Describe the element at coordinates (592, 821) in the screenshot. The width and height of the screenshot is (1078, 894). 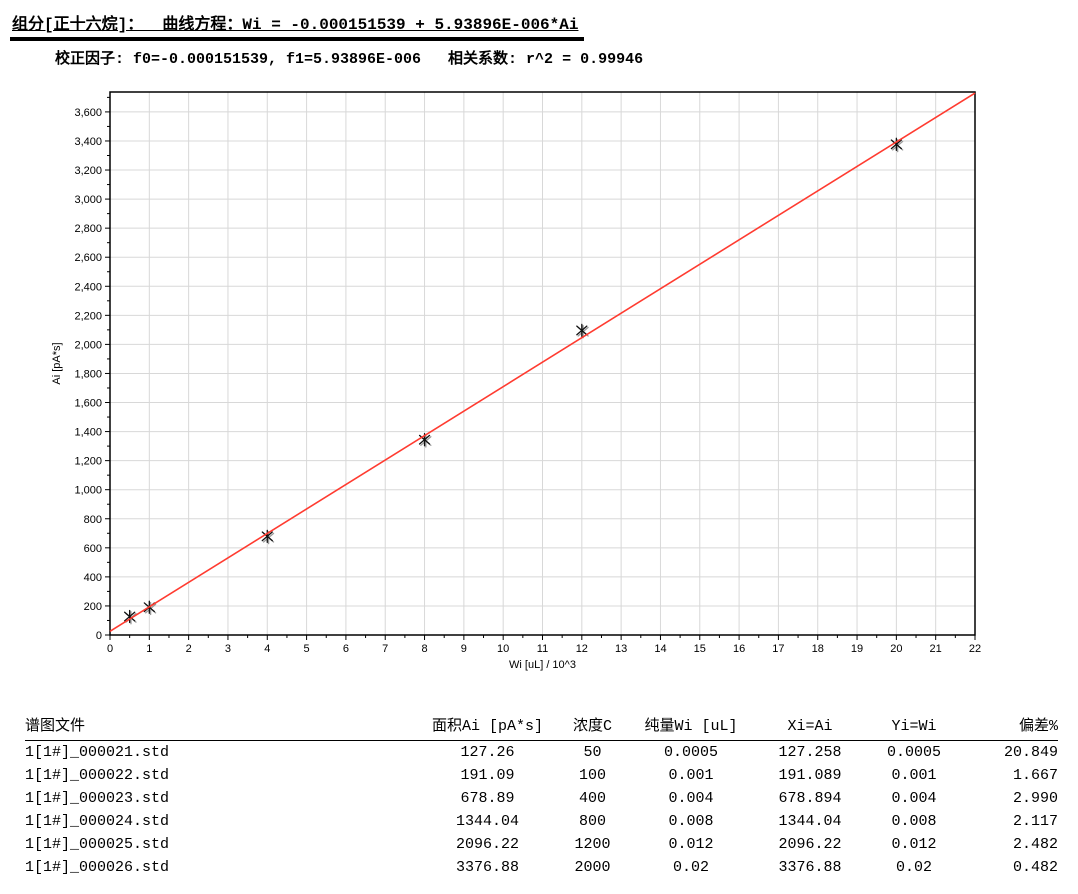
I see `value-cell: 800` at that location.